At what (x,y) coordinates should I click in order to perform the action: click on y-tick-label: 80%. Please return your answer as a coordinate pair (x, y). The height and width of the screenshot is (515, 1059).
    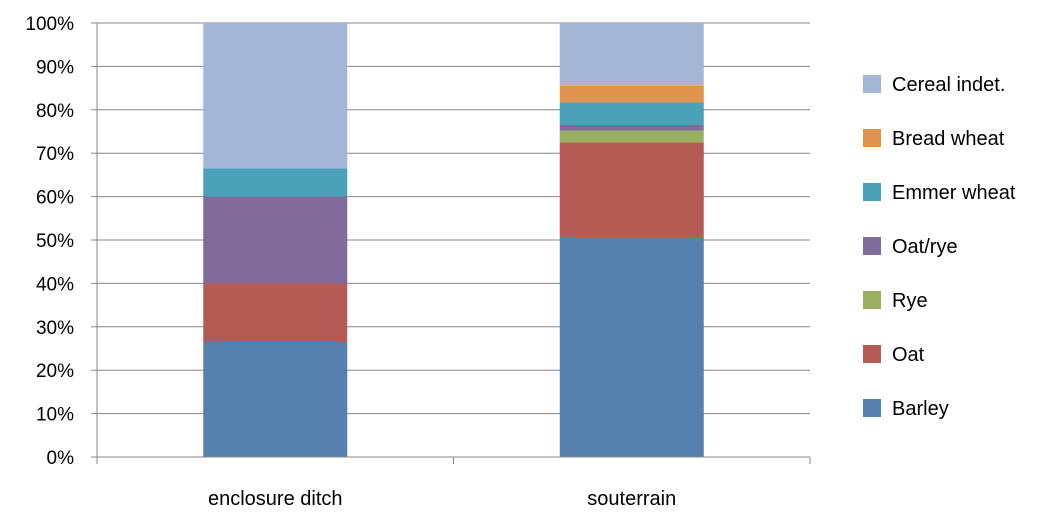
    Looking at the image, I should click on (55, 111).